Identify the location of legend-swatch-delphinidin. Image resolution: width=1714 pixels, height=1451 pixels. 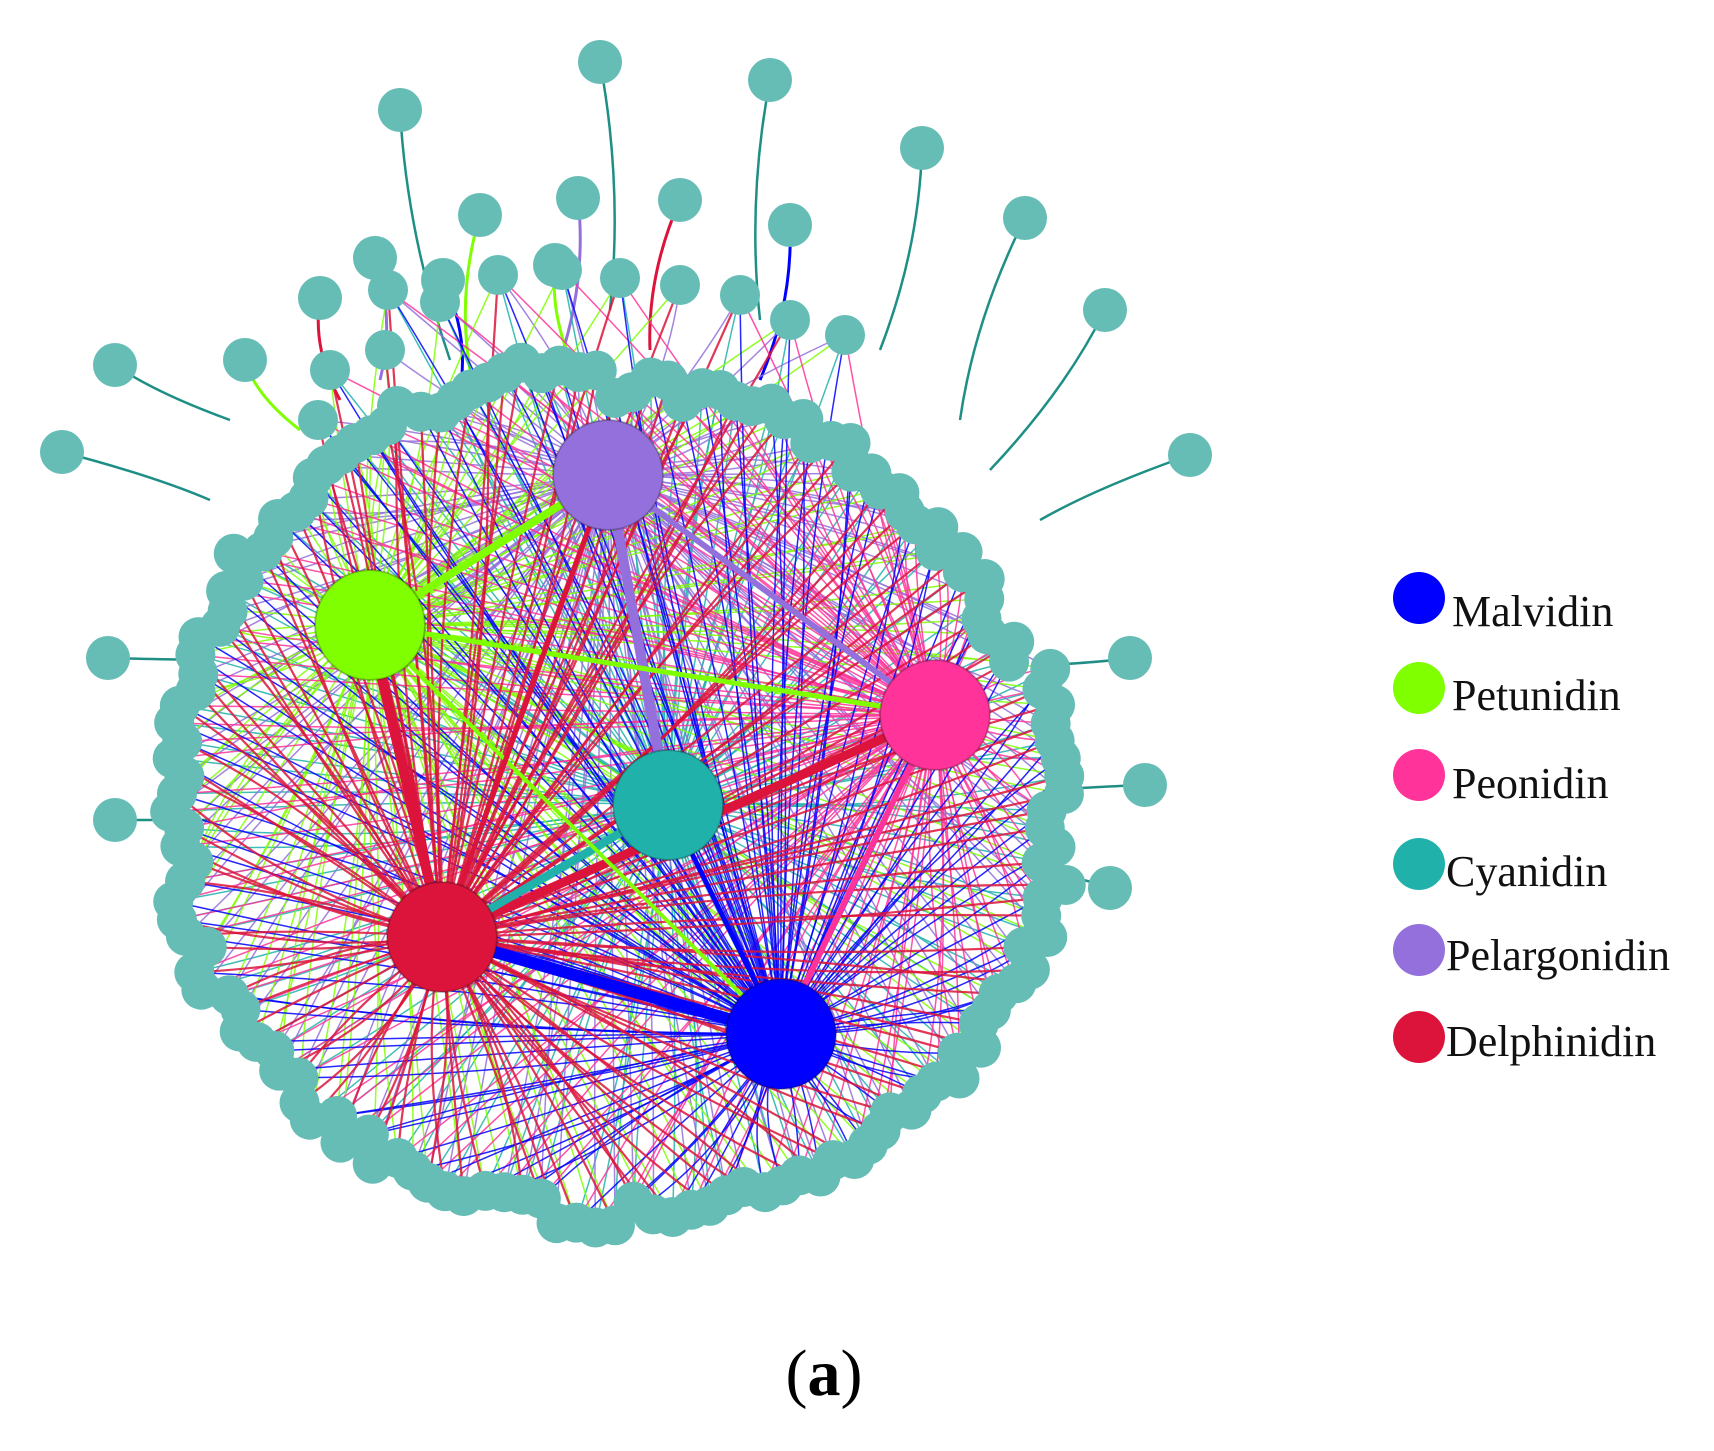
(1419, 1037).